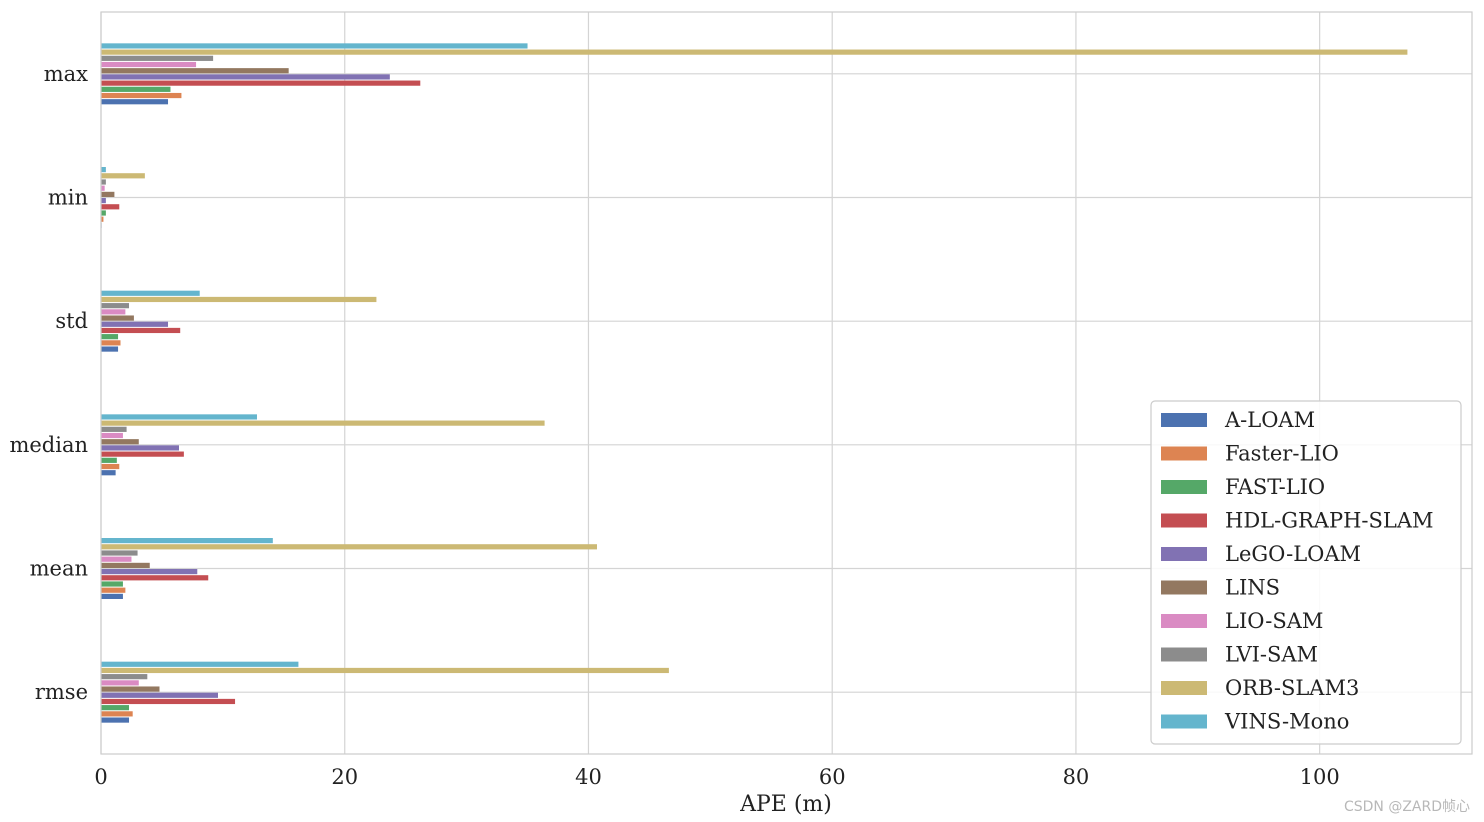 This screenshot has width=1484, height=822. Describe the element at coordinates (1282, 454) in the screenshot. I see `legend-label: Faster-LIO` at that location.